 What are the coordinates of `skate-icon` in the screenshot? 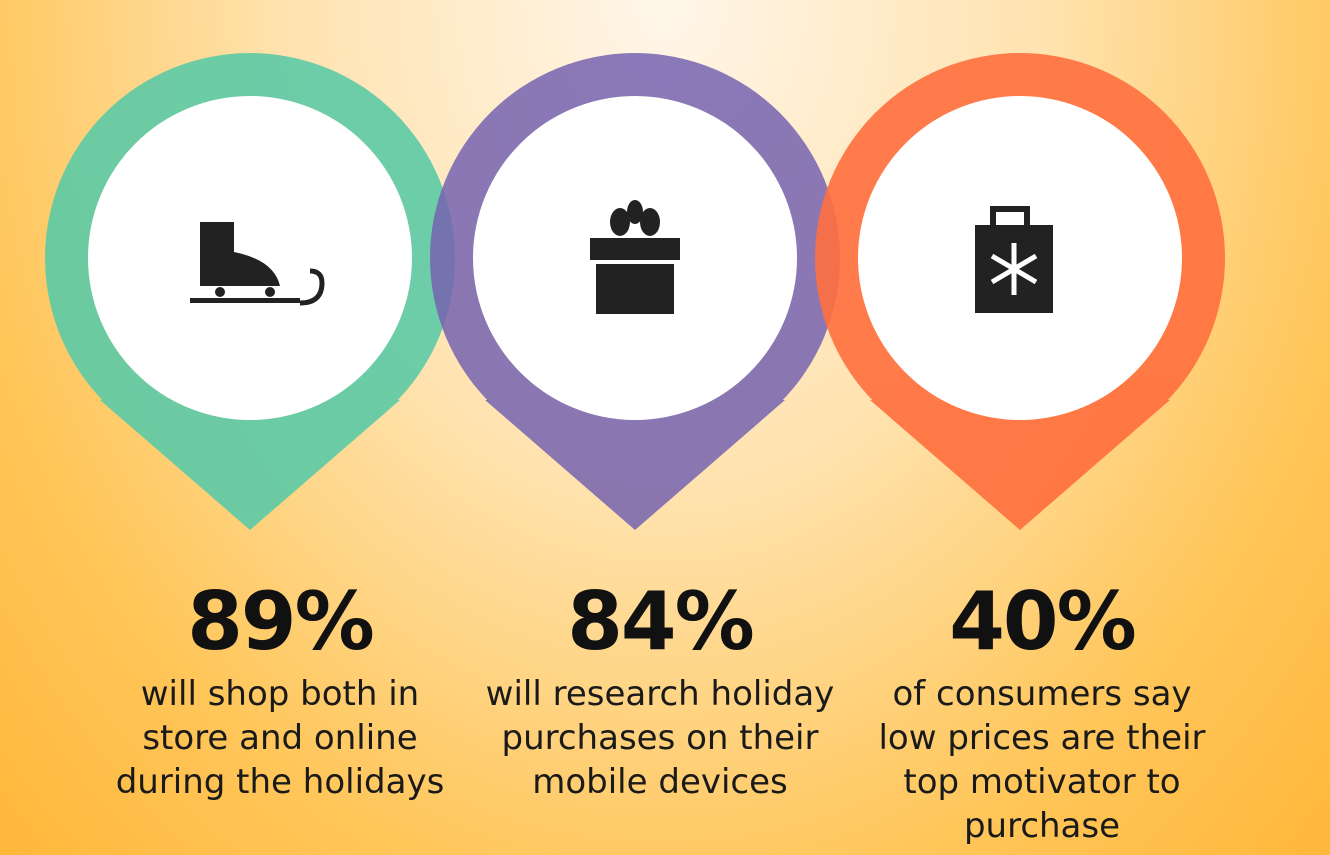 It's located at (257, 264).